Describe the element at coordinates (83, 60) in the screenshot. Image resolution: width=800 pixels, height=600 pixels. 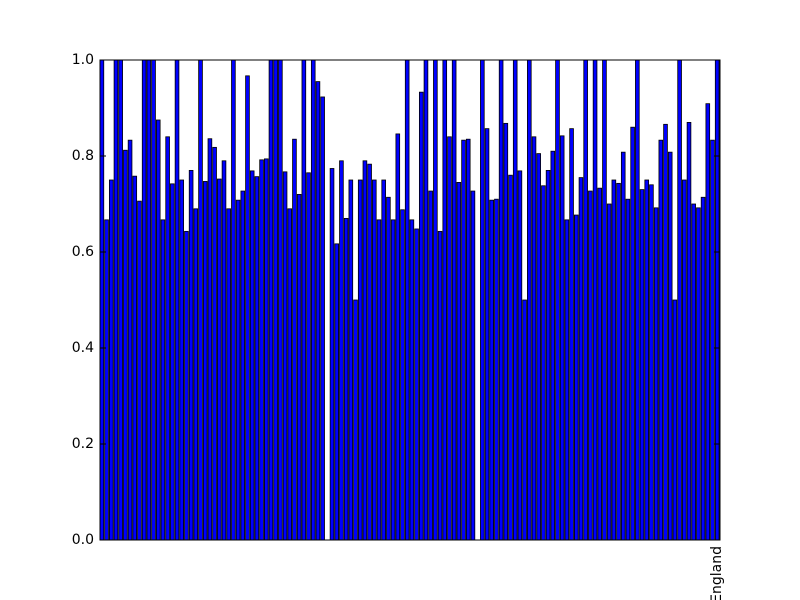
I see `y-tick-label: 1.0` at that location.